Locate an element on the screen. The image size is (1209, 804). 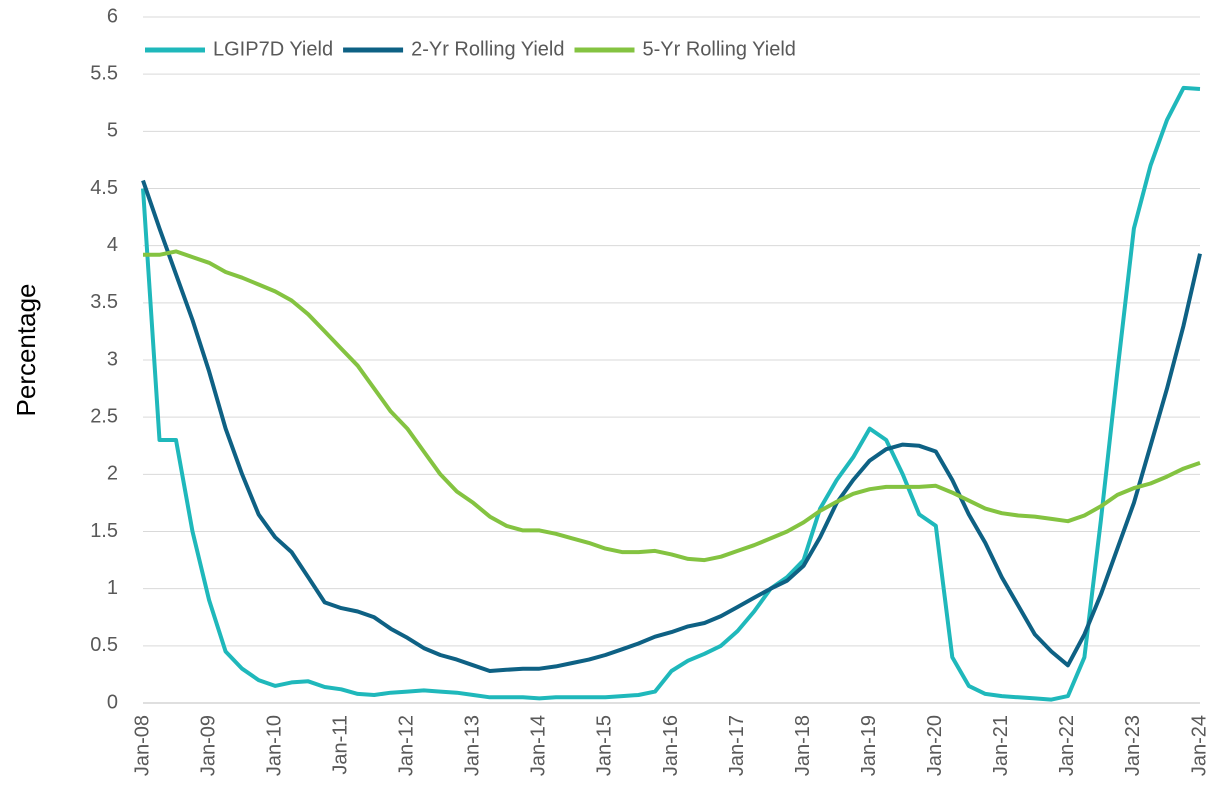
x-tick-label: Jan-23 is located at coordinates (1133, 745).